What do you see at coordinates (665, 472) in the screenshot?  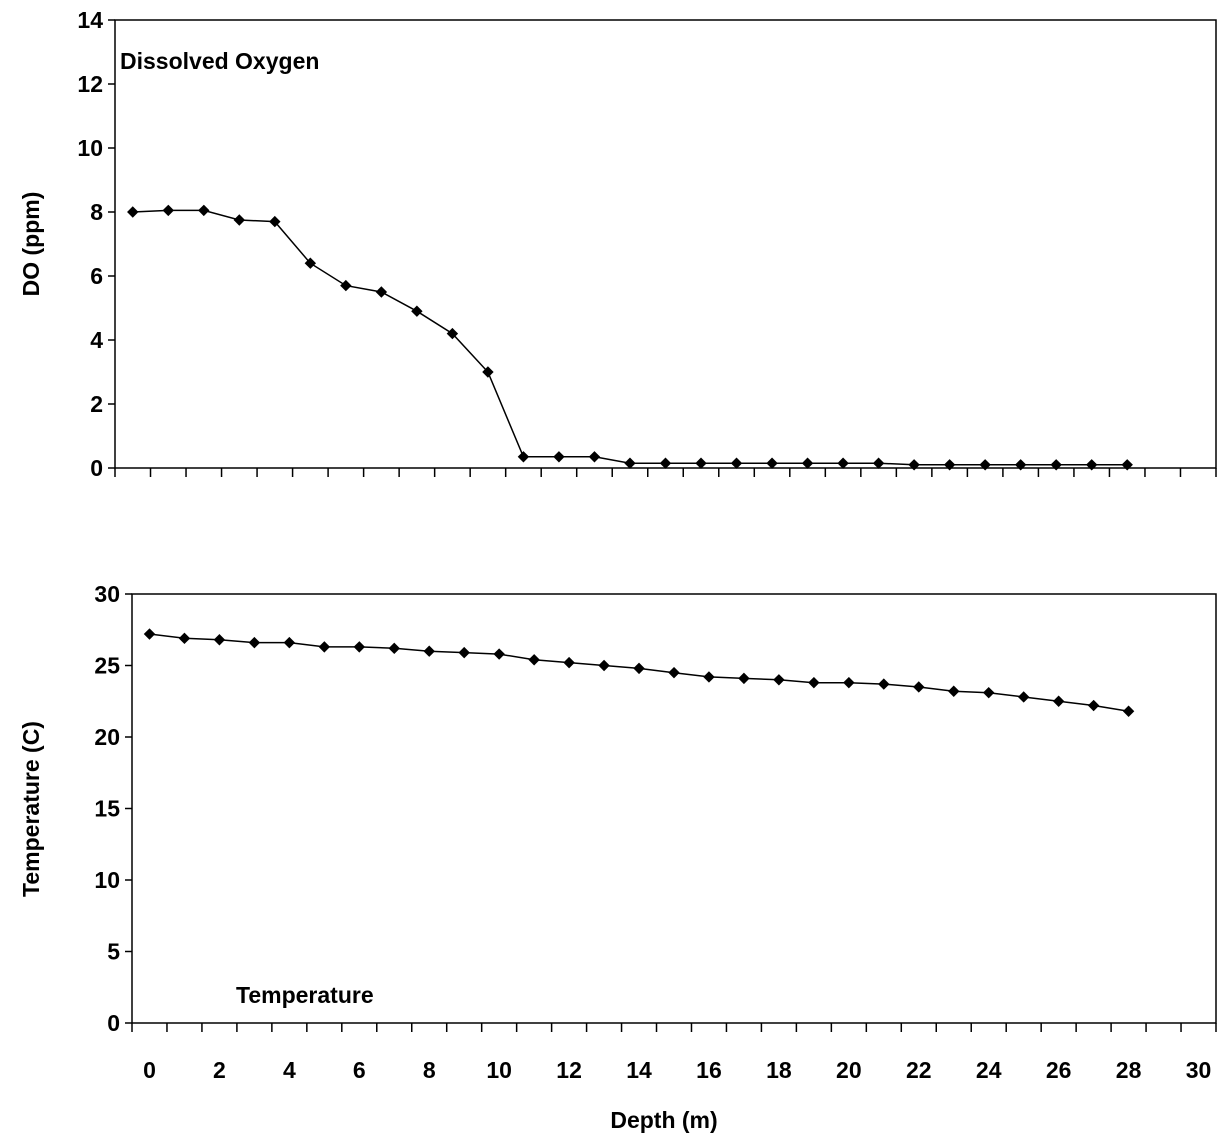 I see `do-x-ticks` at bounding box center [665, 472].